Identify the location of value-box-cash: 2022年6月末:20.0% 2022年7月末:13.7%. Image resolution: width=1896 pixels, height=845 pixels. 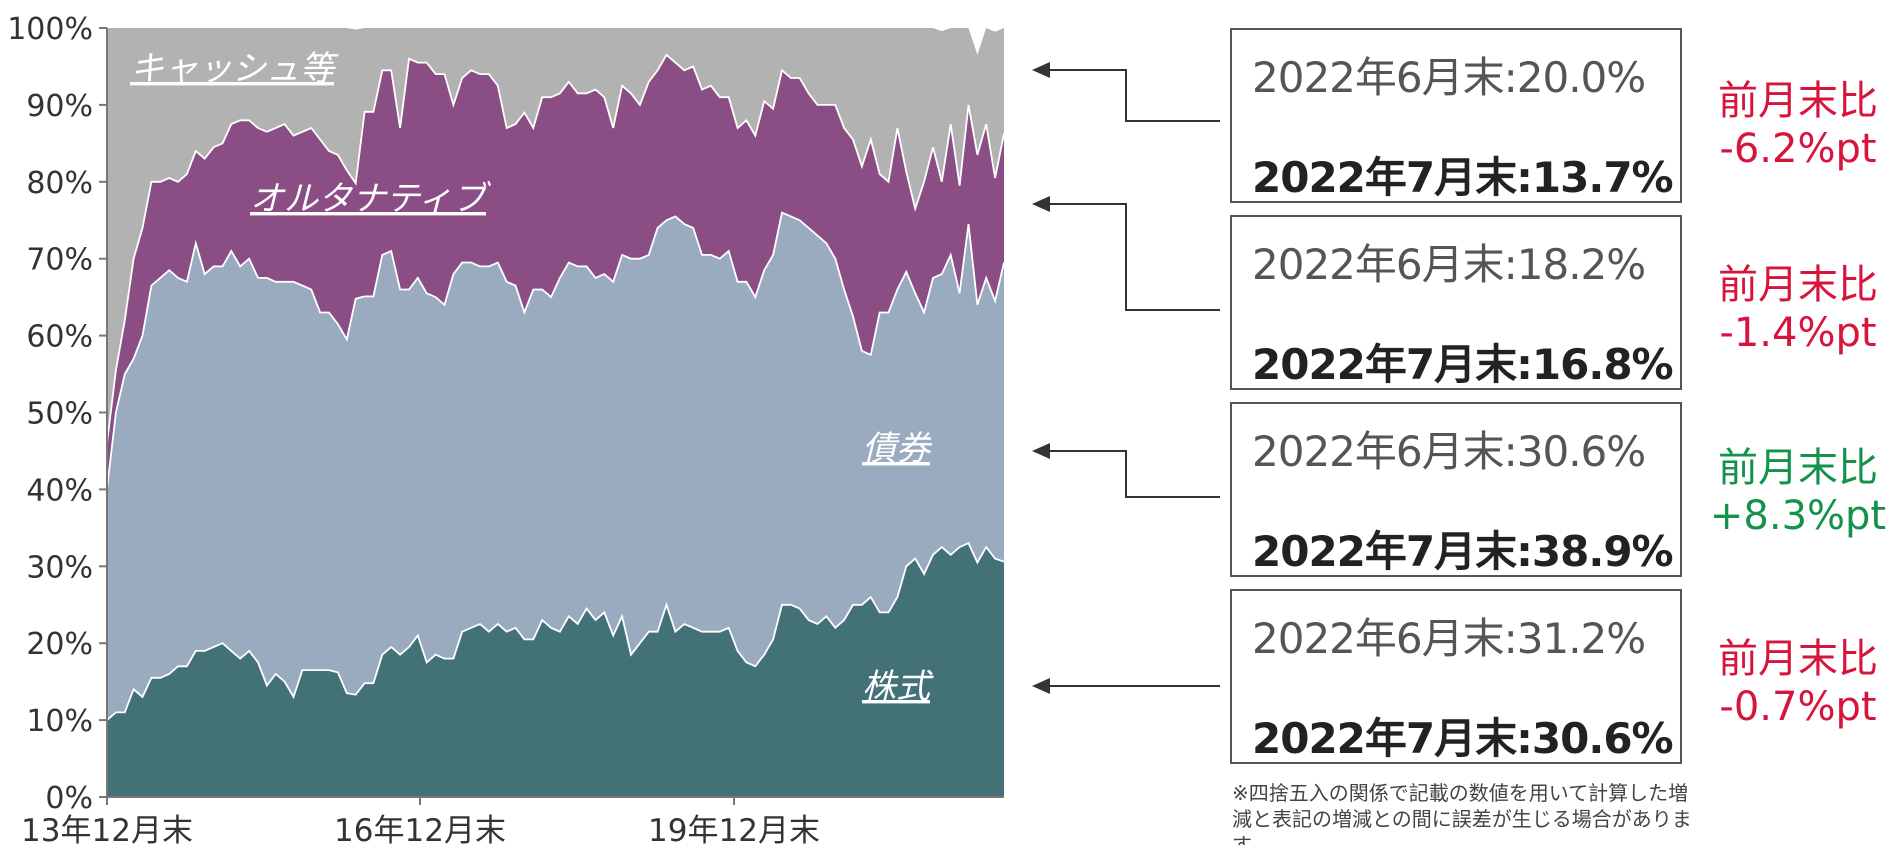
(1456, 115).